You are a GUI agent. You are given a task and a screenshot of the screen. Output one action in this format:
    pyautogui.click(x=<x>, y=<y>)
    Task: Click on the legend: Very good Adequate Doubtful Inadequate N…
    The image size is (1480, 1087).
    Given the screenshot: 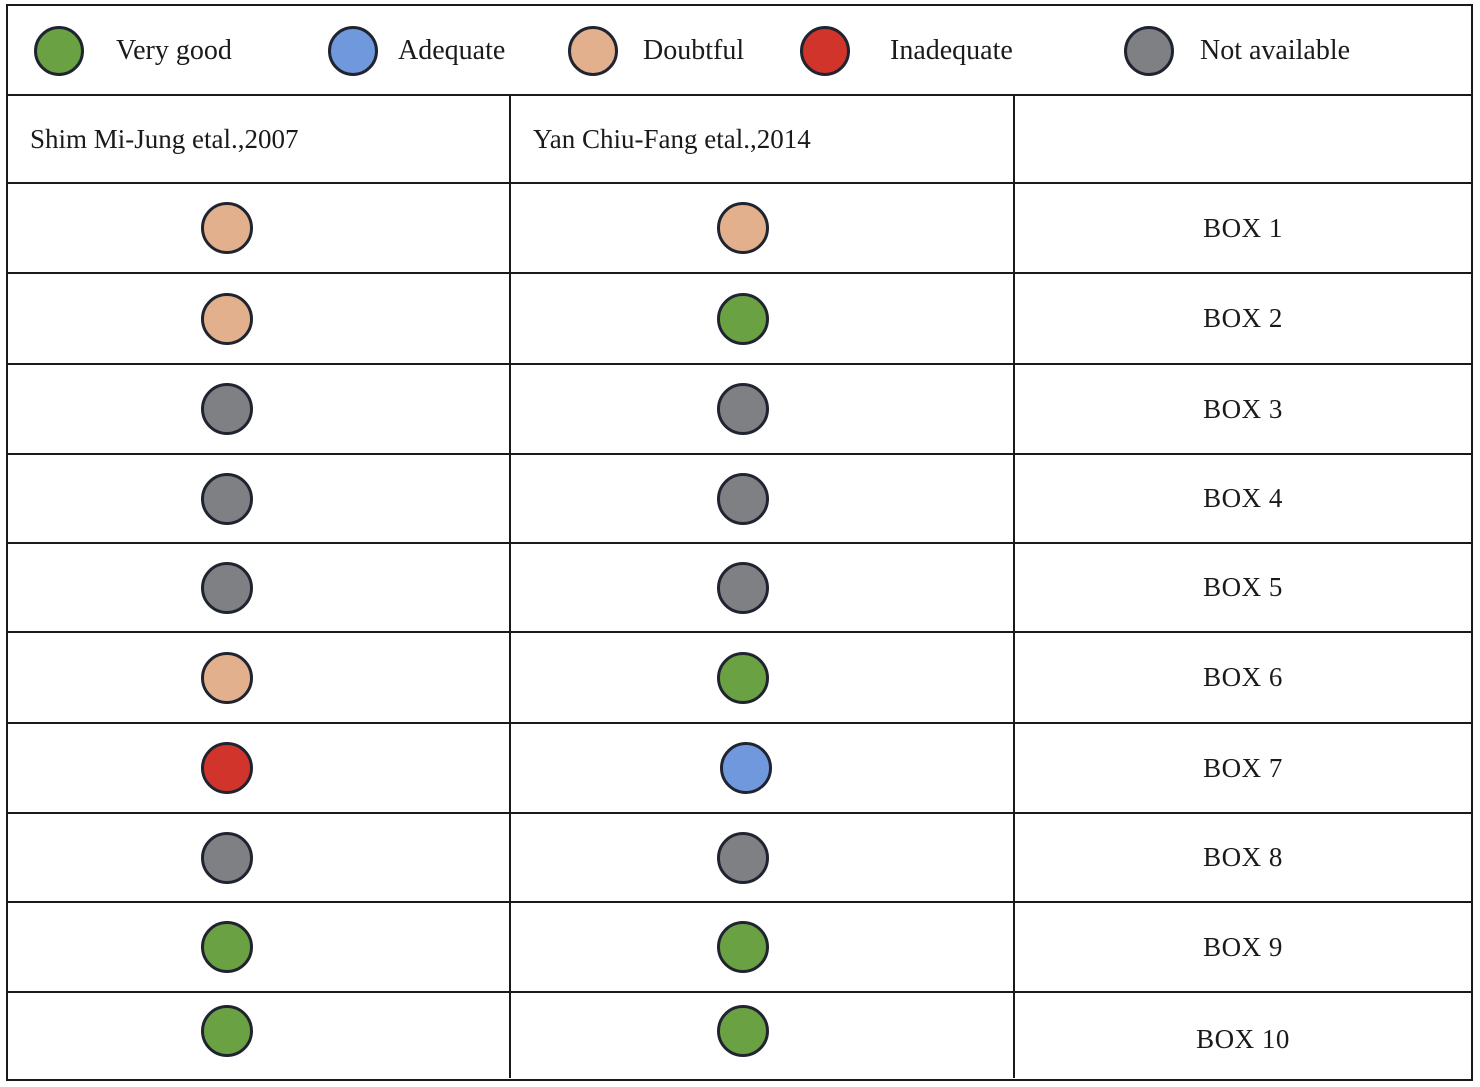 What is the action you would take?
    pyautogui.click(x=739, y=51)
    